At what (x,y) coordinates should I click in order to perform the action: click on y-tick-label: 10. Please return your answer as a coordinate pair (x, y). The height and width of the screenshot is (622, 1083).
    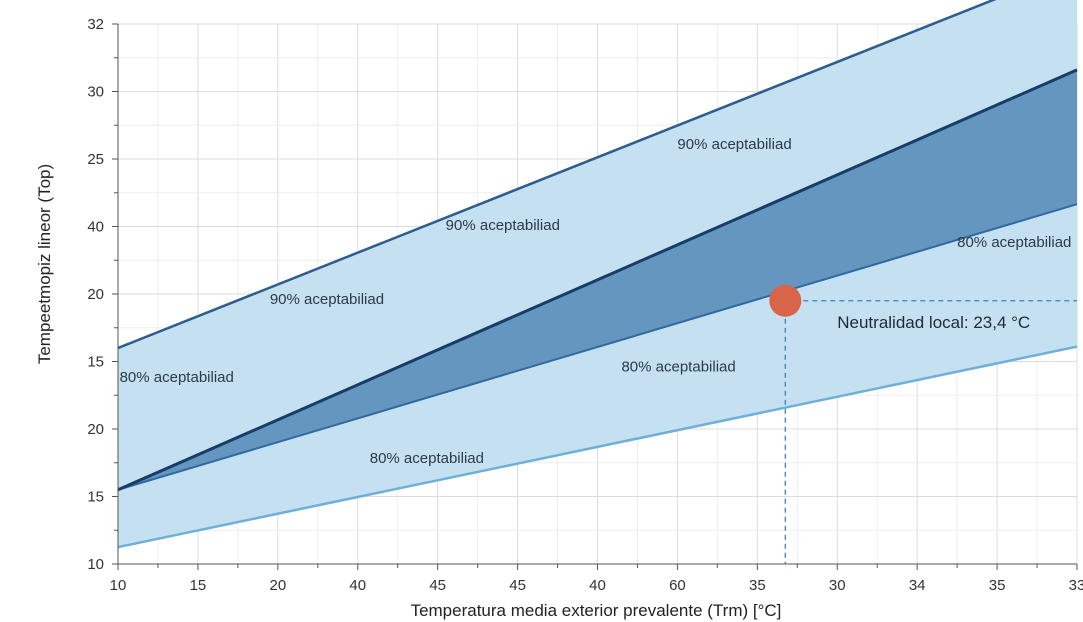
    Looking at the image, I should click on (95, 564).